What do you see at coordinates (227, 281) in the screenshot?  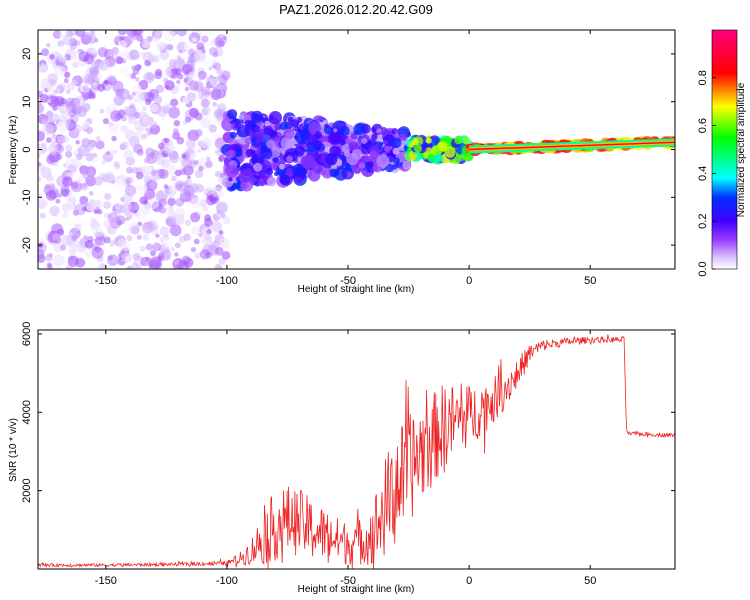 I see `x-tick-label: -100` at bounding box center [227, 281].